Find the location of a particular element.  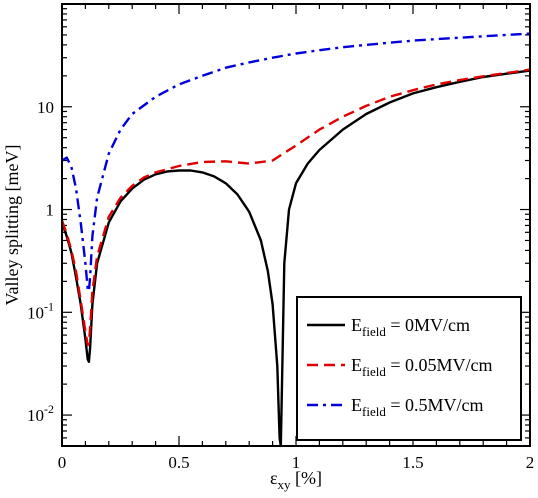

x-tick-label: 1 is located at coordinates (296, 462).